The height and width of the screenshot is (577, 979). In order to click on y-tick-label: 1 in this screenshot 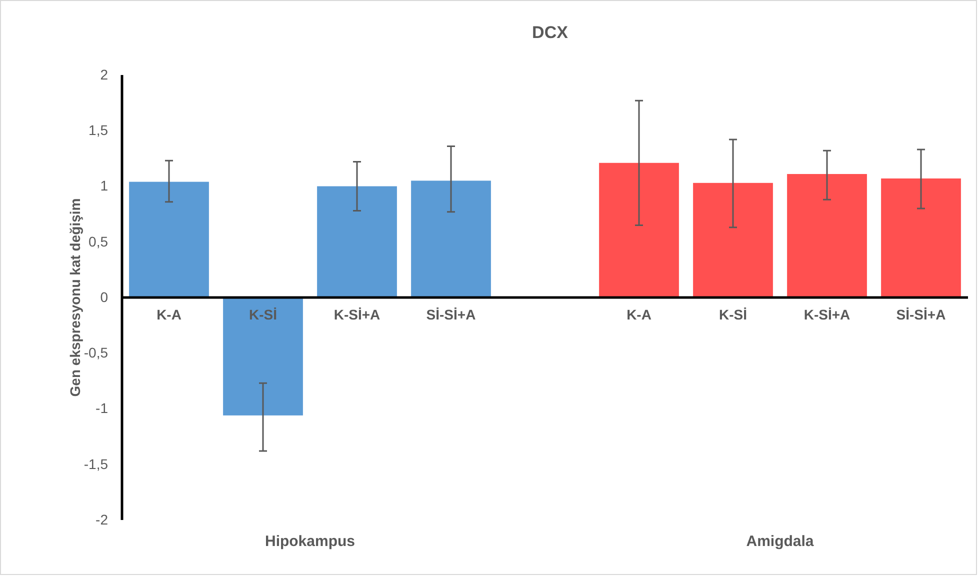, I will do `click(104, 186)`.